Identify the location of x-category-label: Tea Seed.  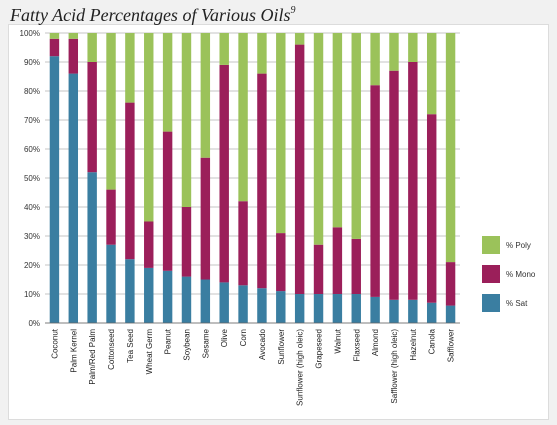
(130, 346).